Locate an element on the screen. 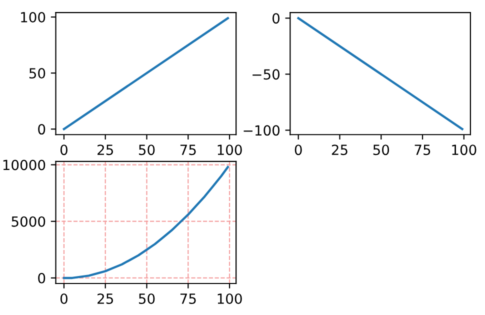 The image size is (485, 315). y-tick-label: 10000 is located at coordinates (24, 165).